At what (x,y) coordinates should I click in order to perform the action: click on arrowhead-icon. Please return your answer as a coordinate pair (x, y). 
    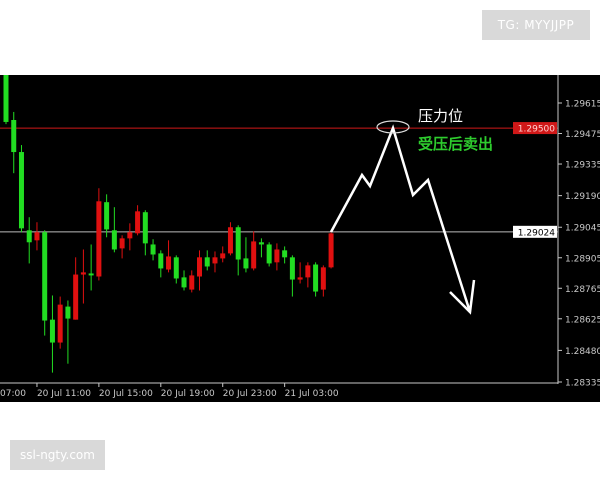
    Looking at the image, I should click on (462, 297).